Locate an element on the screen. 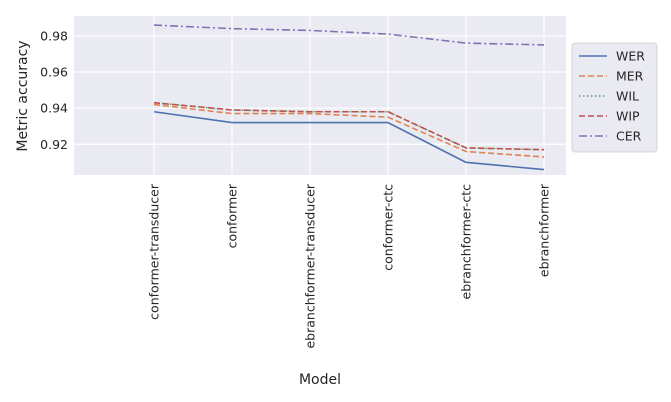  x-tick-label: conformer is located at coordinates (232, 215).